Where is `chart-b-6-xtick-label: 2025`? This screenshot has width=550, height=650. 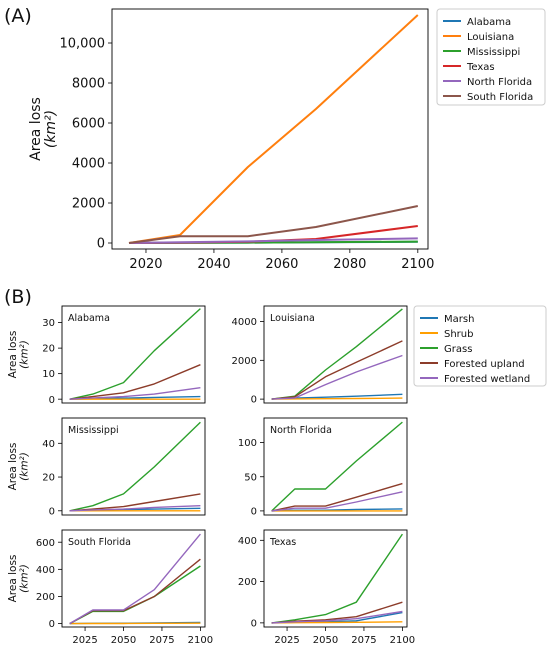 chart-b-6-xtick-label: 2025 is located at coordinates (286, 640).